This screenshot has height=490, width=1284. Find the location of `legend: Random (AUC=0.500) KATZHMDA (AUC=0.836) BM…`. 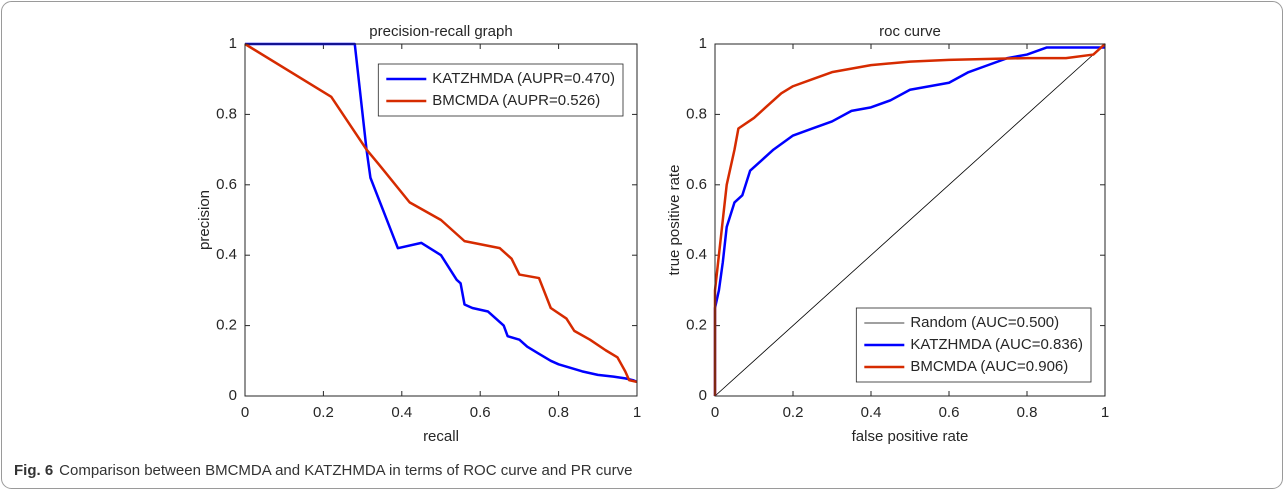

legend: Random (AUC=0.500) KATZHMDA (AUC=0.836) BM… is located at coordinates (973, 345).